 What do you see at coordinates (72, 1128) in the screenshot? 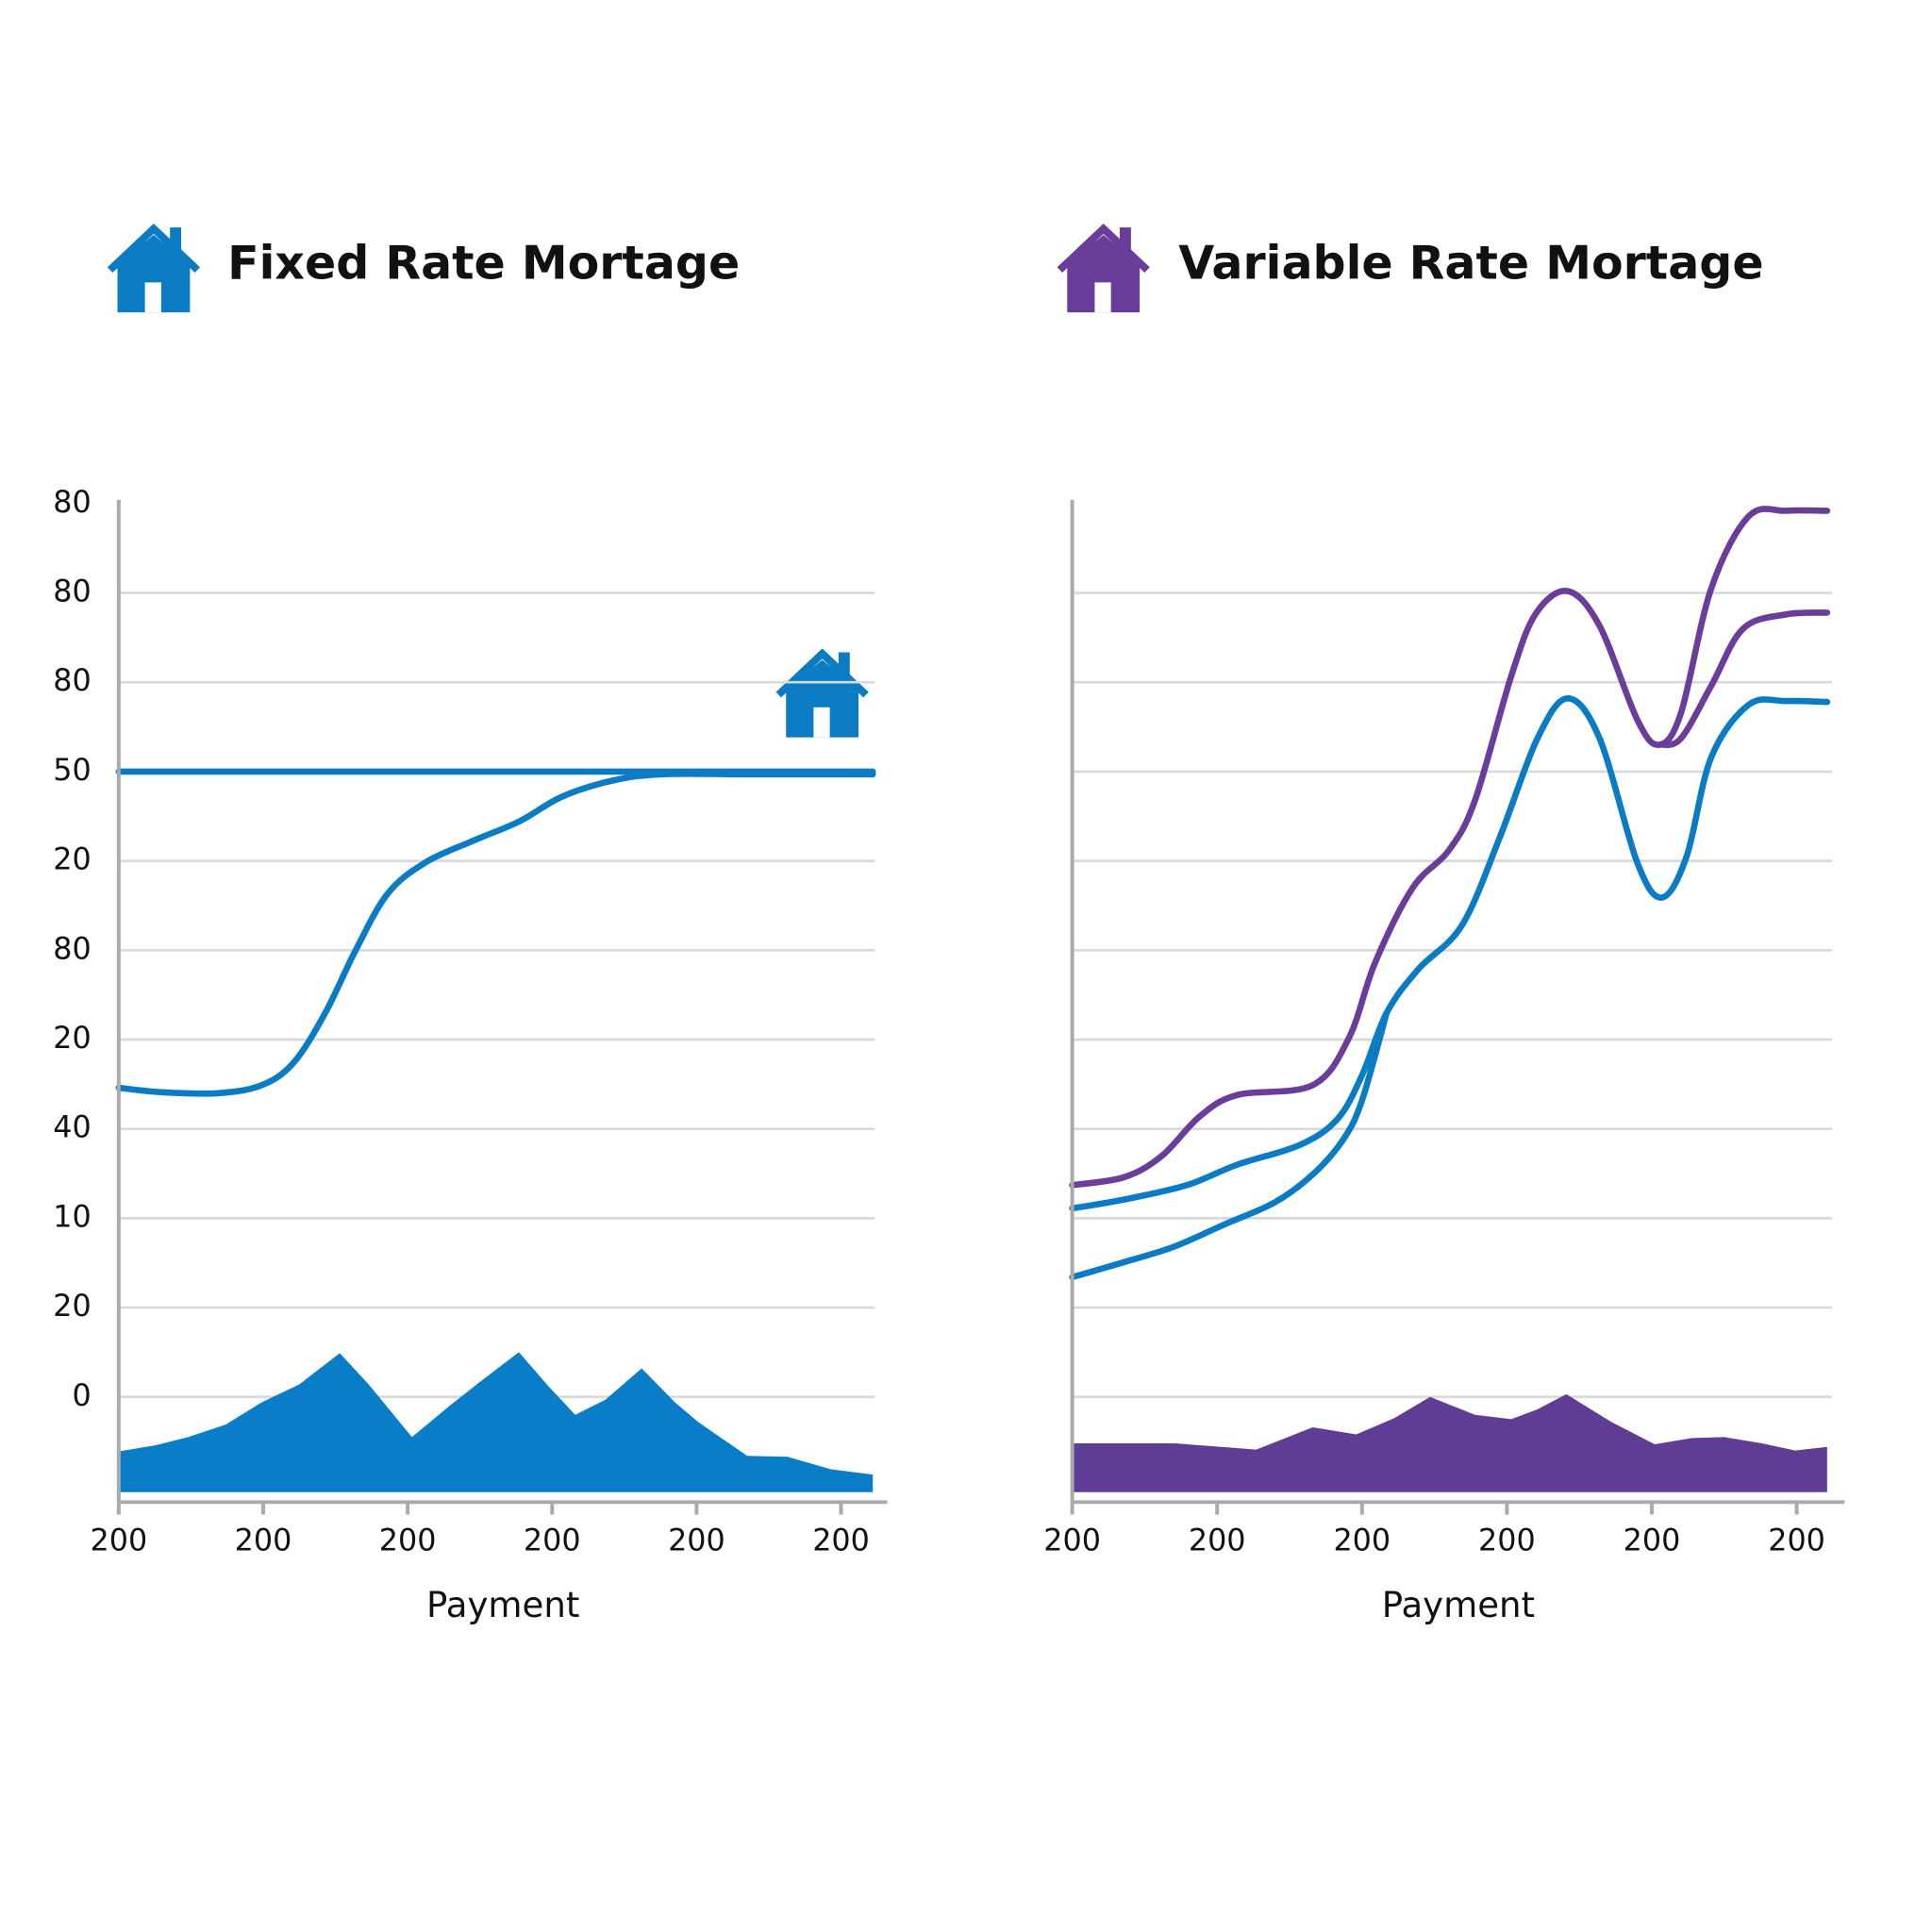
I see `y-tick-label: 40` at bounding box center [72, 1128].